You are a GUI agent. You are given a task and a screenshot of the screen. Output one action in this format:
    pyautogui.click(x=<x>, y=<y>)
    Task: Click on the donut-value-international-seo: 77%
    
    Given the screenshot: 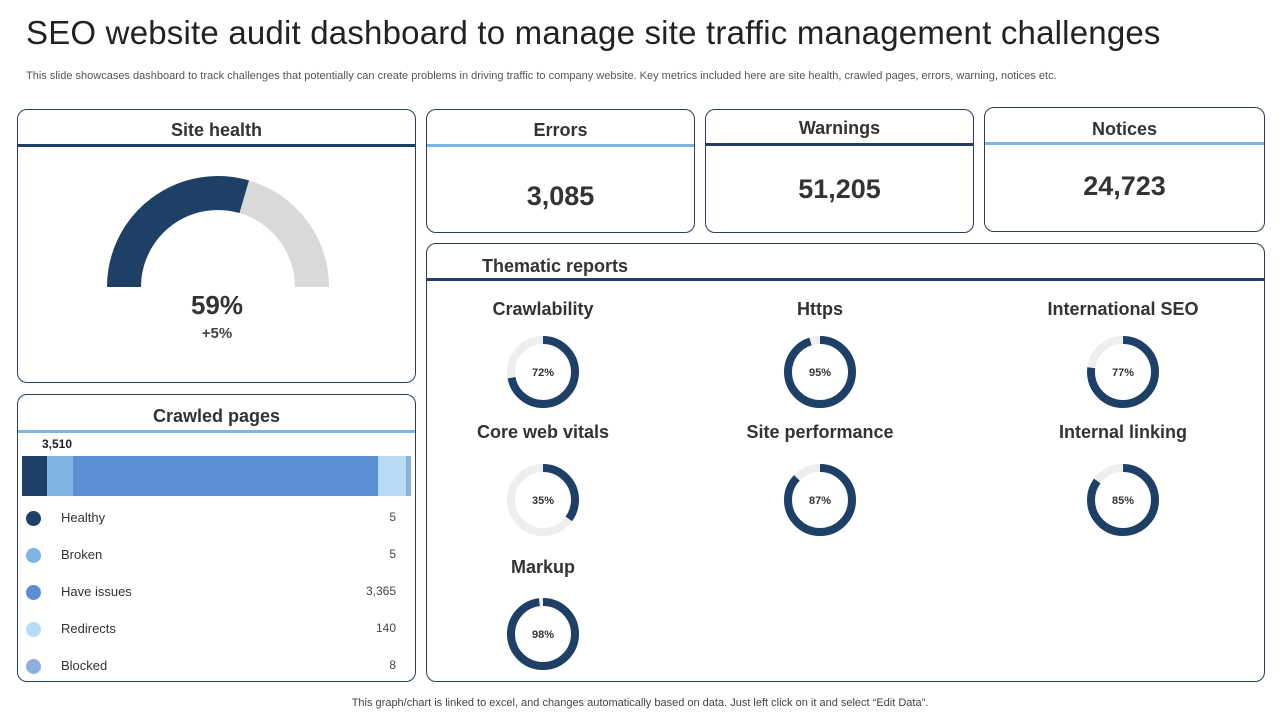 What is the action you would take?
    pyautogui.click(x=1123, y=373)
    